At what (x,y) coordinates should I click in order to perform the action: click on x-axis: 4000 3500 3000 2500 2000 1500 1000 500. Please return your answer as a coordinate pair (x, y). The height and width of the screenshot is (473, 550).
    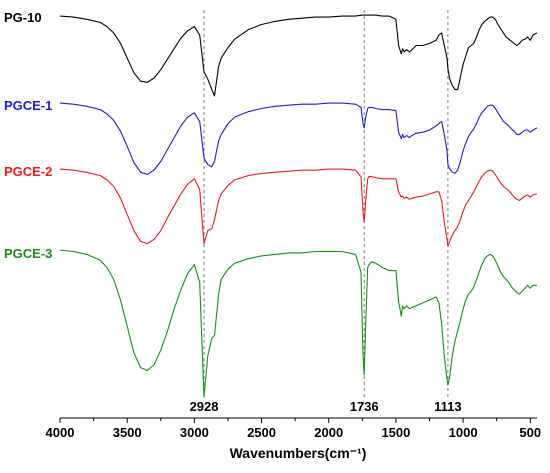
    Looking at the image, I should click on (293, 428).